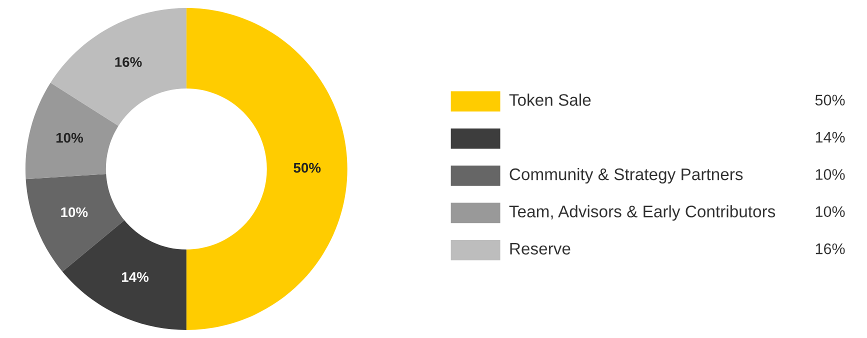 The image size is (867, 338). What do you see at coordinates (540, 248) in the screenshot?
I see `legend-label: Reserve` at bounding box center [540, 248].